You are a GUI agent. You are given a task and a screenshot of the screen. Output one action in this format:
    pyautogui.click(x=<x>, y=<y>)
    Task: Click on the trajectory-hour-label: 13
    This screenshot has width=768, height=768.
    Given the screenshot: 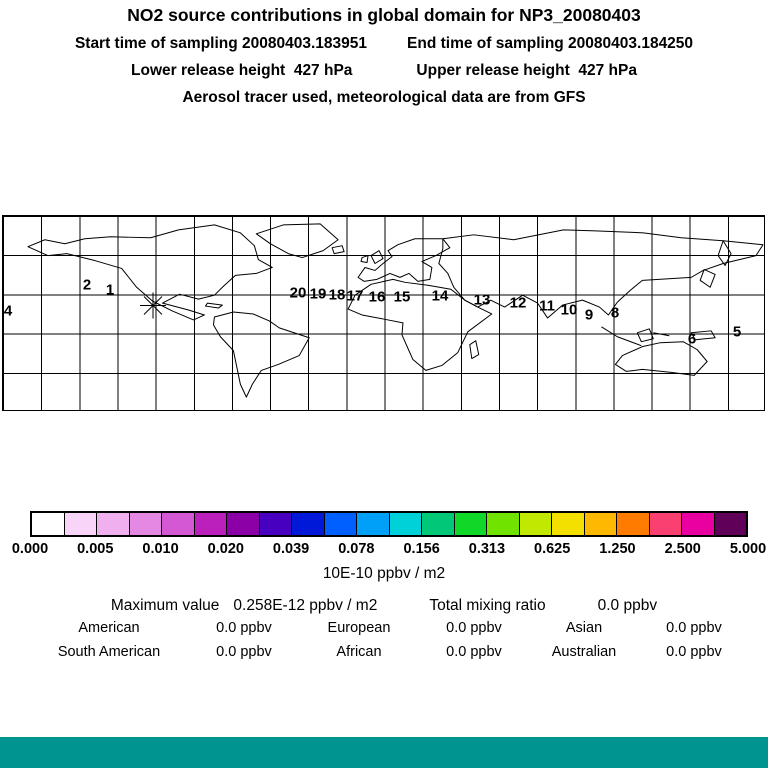 What is the action you would take?
    pyautogui.click(x=482, y=300)
    